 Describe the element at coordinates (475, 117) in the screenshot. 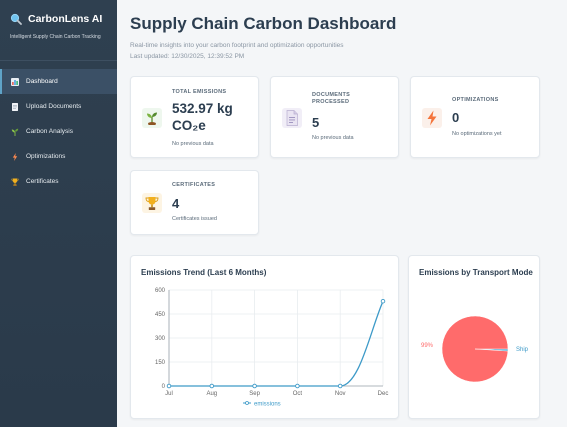

I see `optimizations-card: OPTIMIZATIONS 0 No optimizations yet` at that location.